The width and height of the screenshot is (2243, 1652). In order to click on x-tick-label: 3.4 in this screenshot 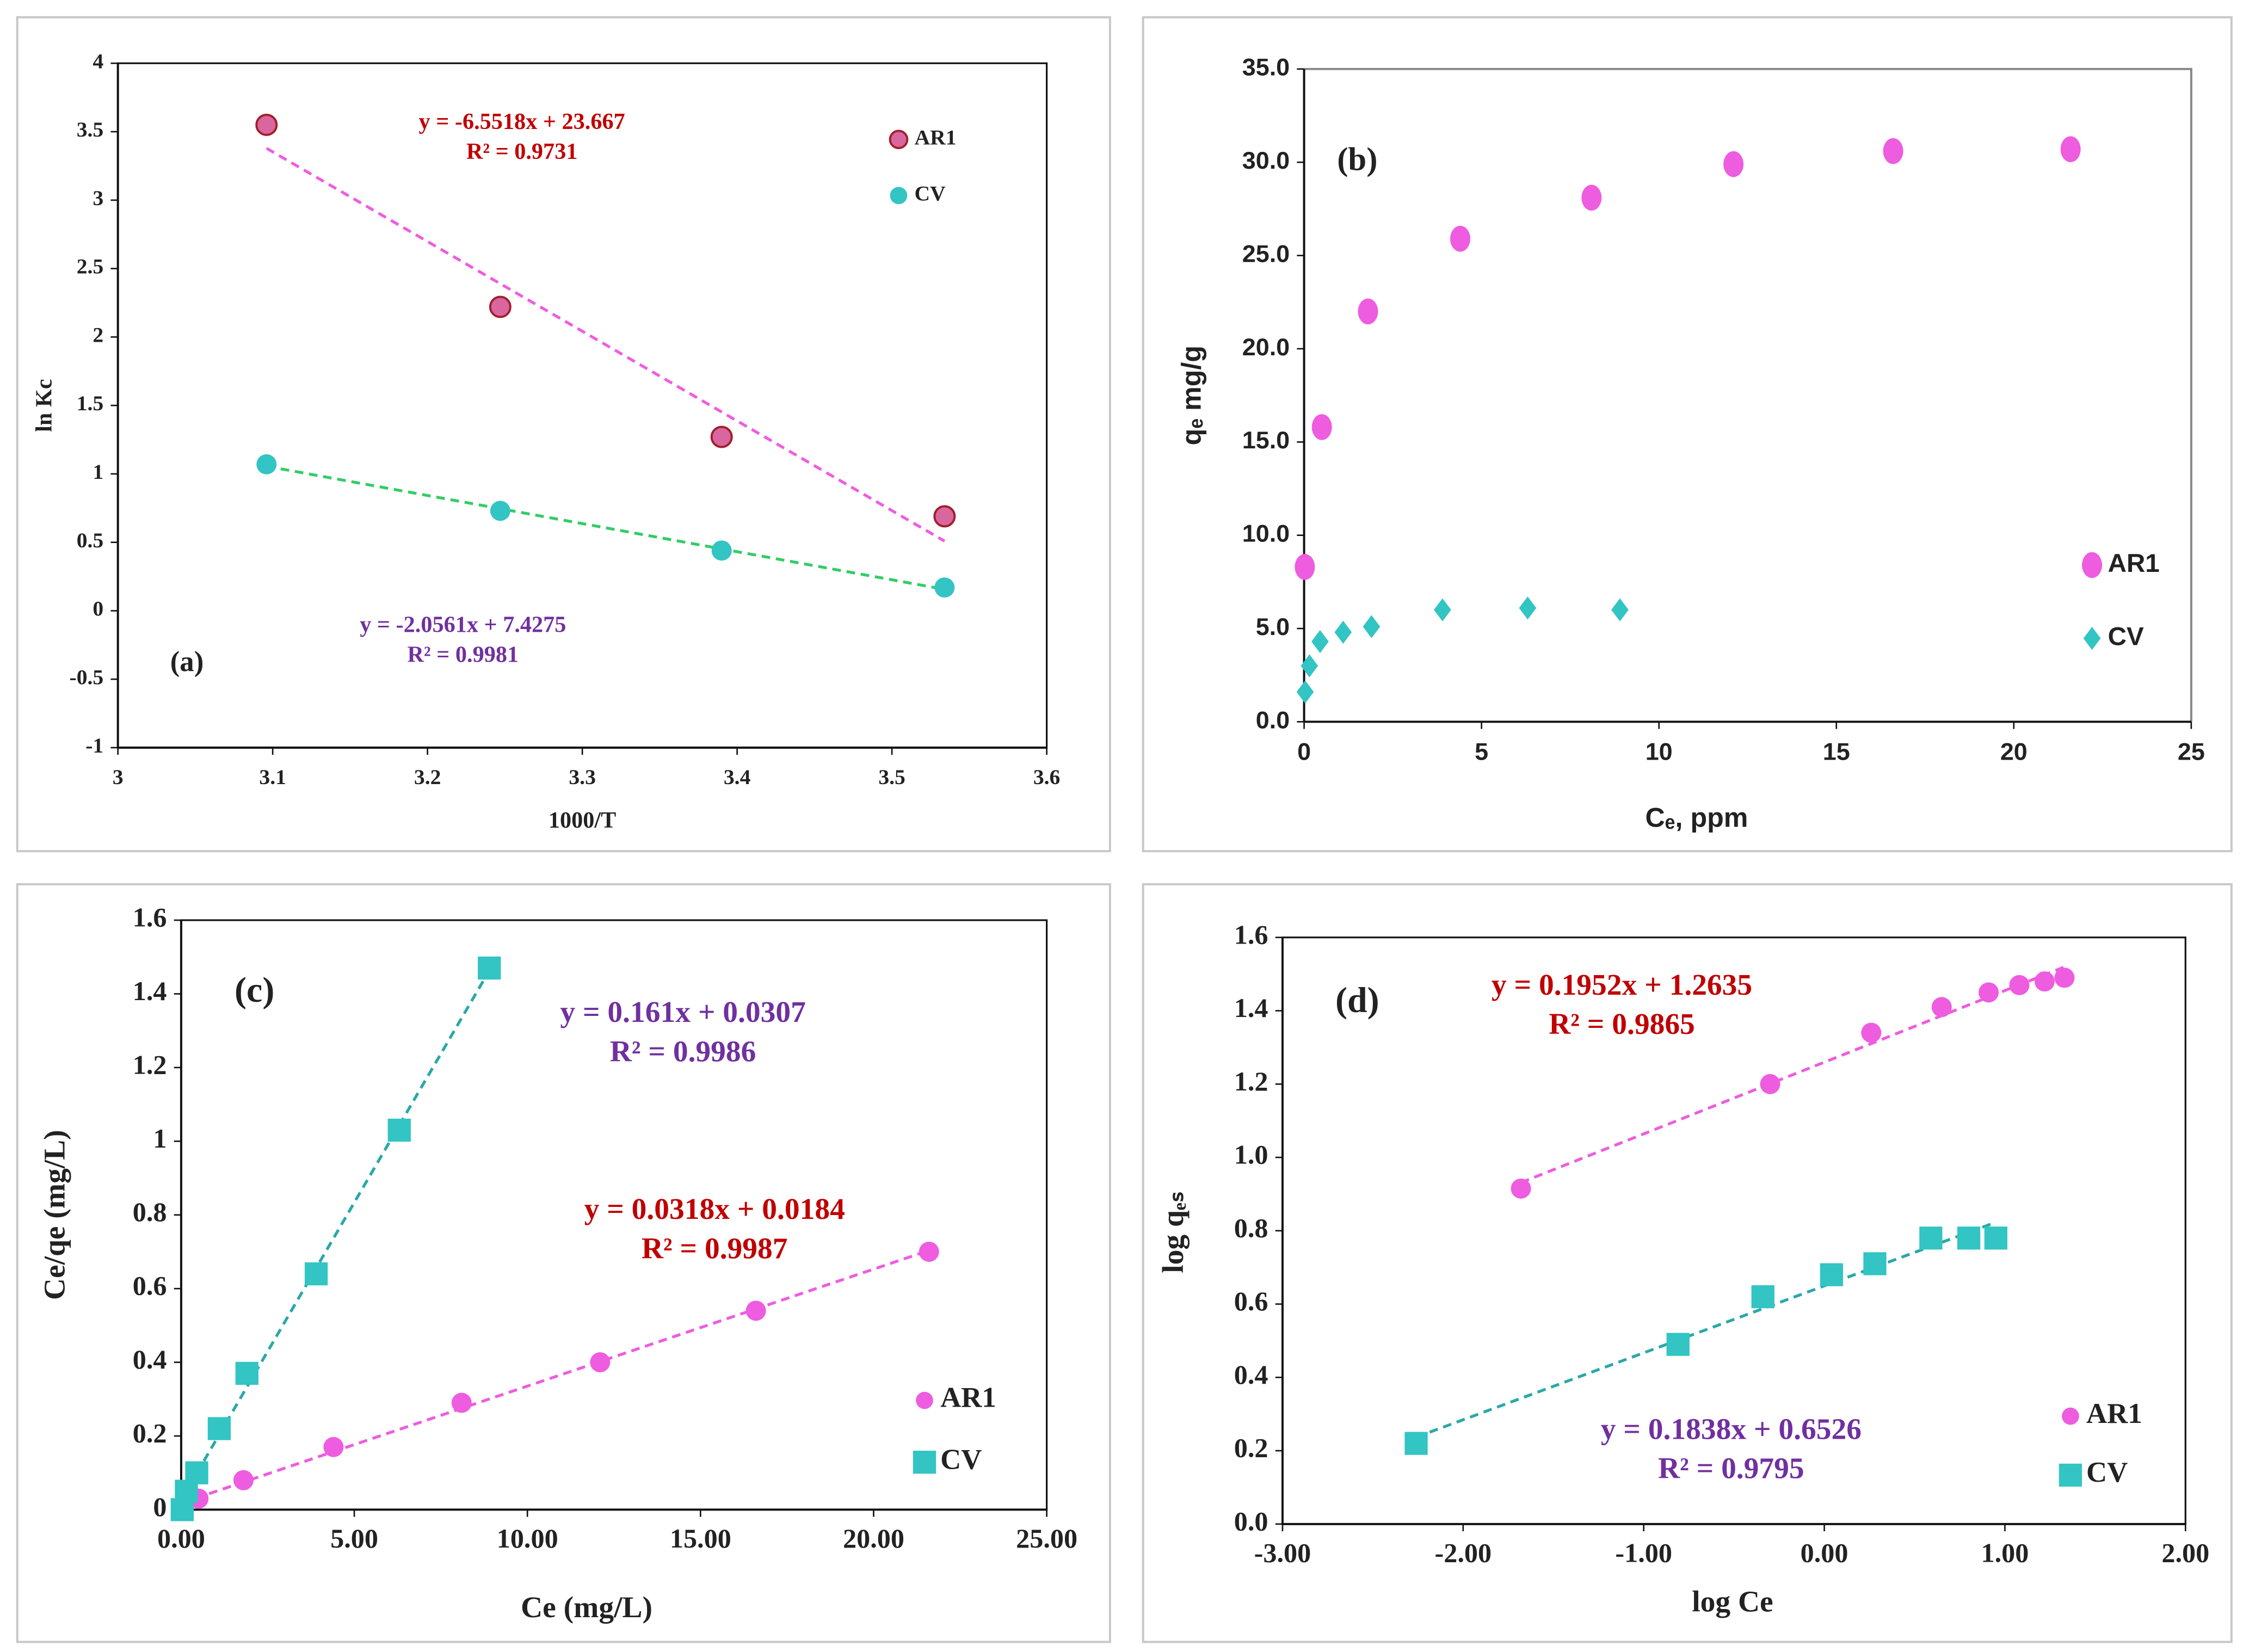, I will do `click(737, 777)`.